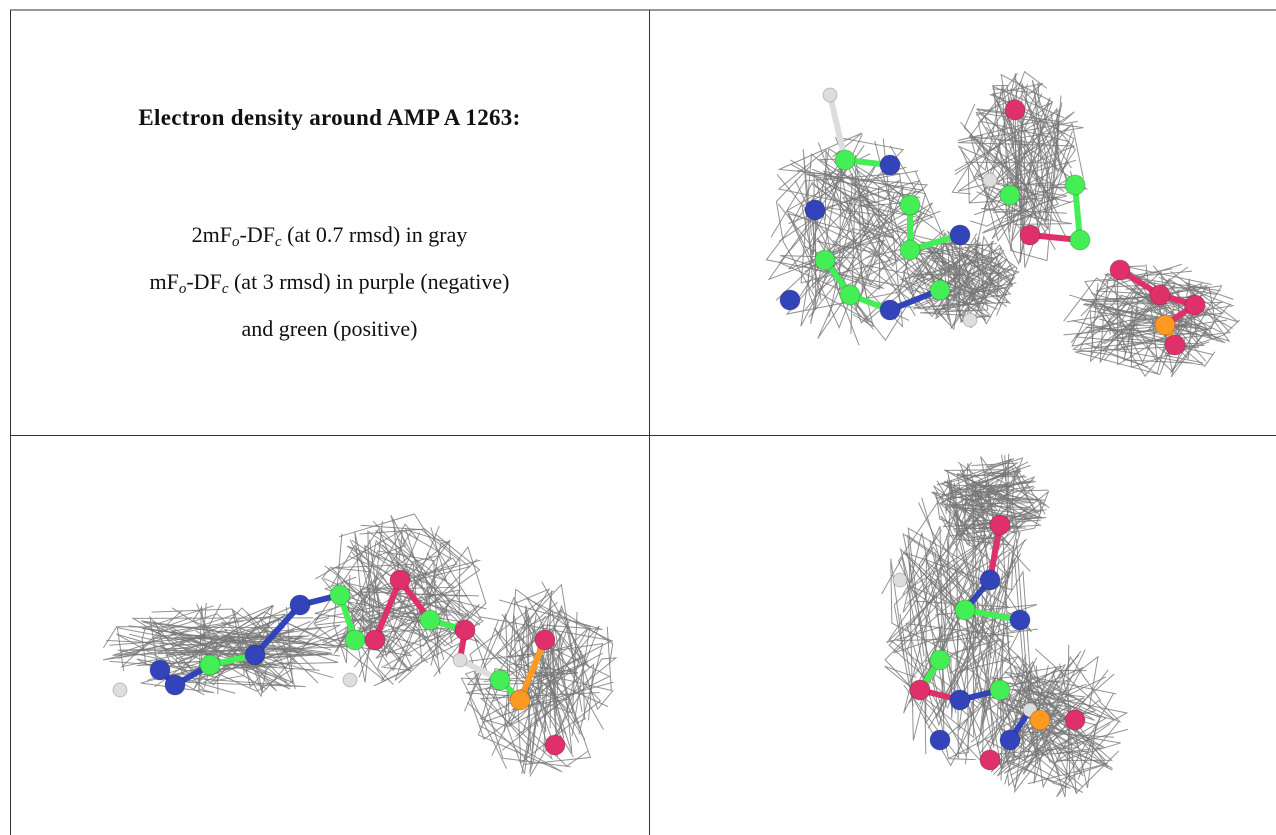 The width and height of the screenshot is (1276, 835). I want to click on caption-text: (at 0.7 rmsd) in gray, so click(374, 234).